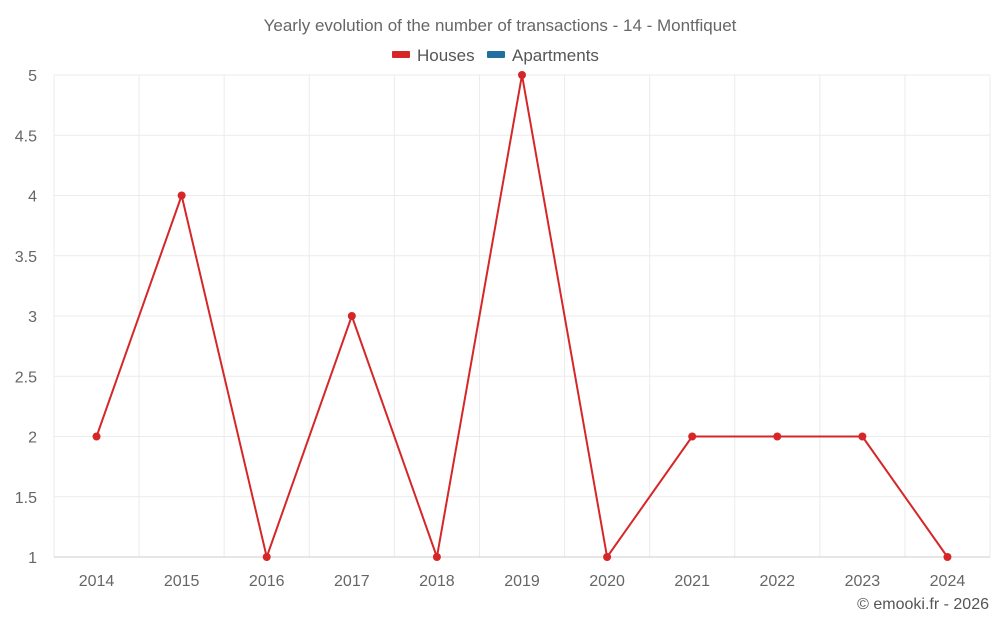  What do you see at coordinates (522, 581) in the screenshot?
I see `x-tick-label: 2019` at bounding box center [522, 581].